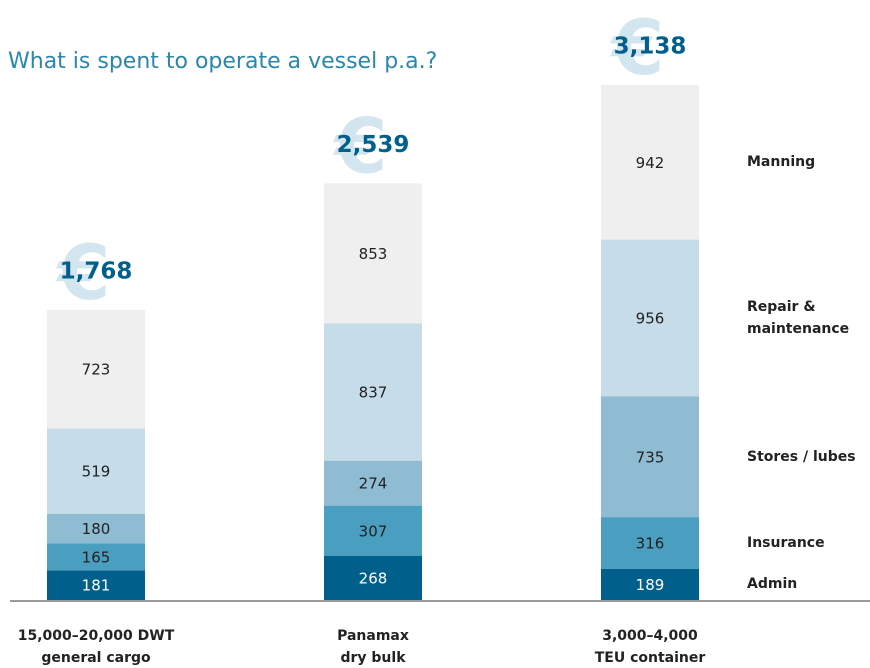  Describe the element at coordinates (373, 636) in the screenshot. I see `x-tick-label: Panamax` at that location.